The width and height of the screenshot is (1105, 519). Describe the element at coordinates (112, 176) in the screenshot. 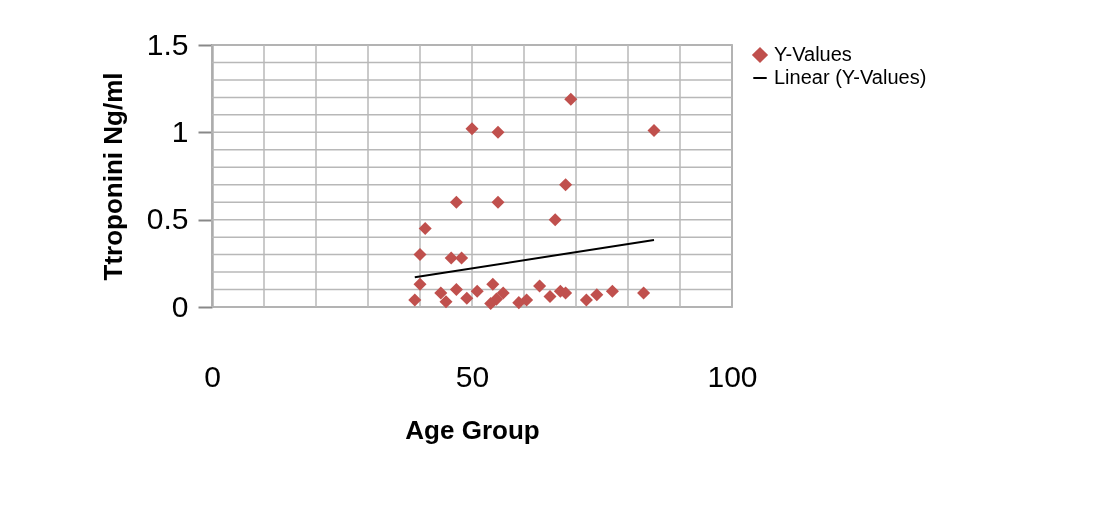

I see `y-axis-title: Ttroponini Ng/ml` at that location.